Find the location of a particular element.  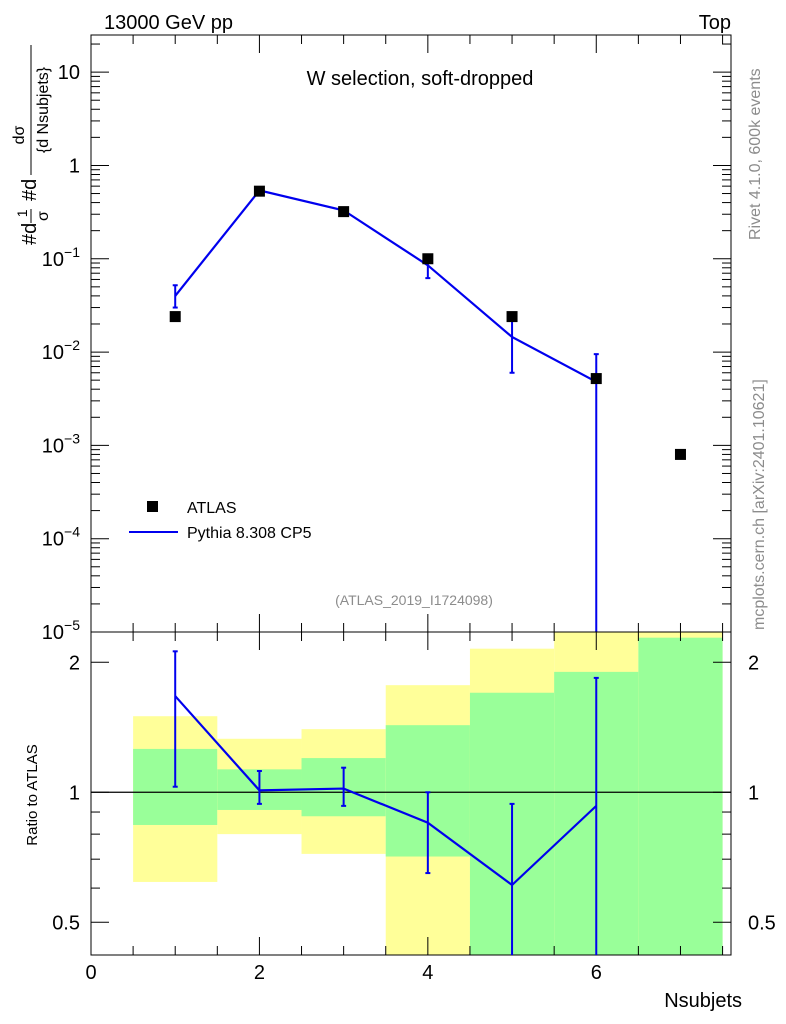

ratio-y-tick-label-right: 1 is located at coordinates (753, 793).